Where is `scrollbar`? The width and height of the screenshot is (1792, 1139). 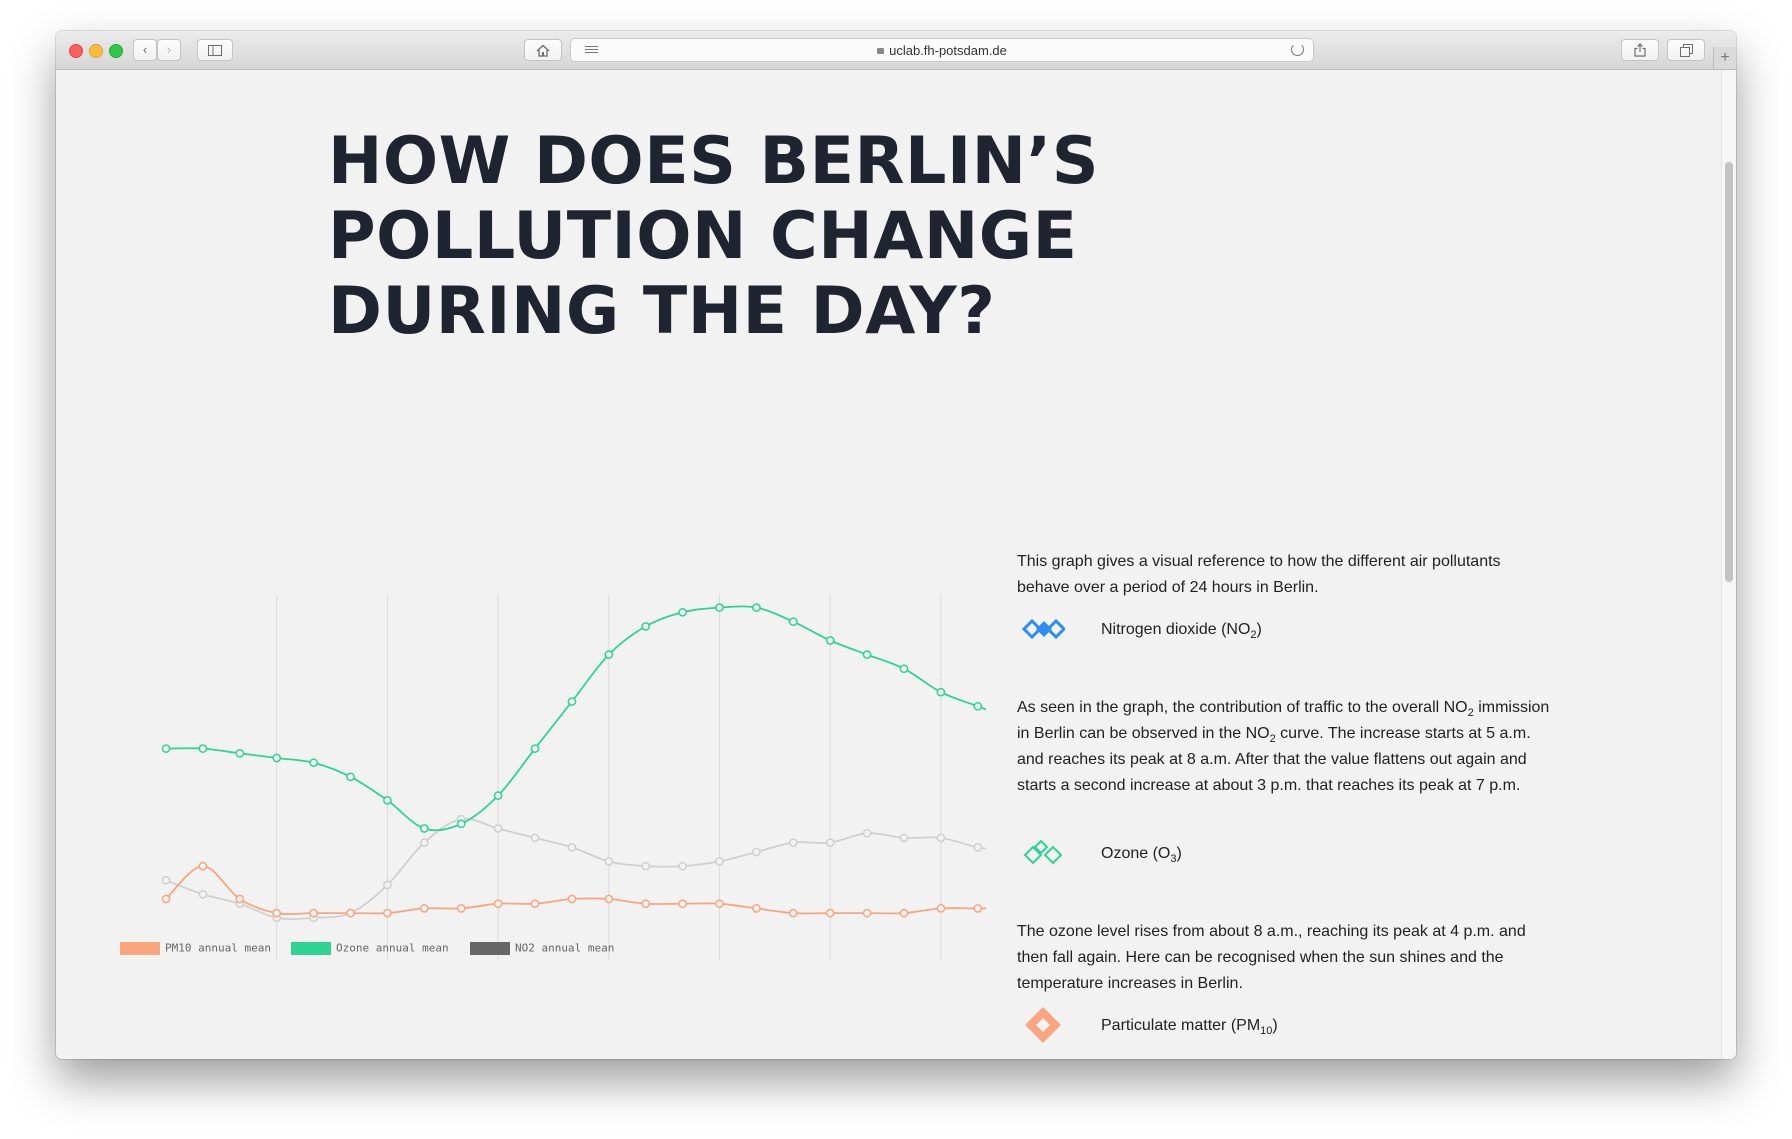
scrollbar is located at coordinates (1728, 564).